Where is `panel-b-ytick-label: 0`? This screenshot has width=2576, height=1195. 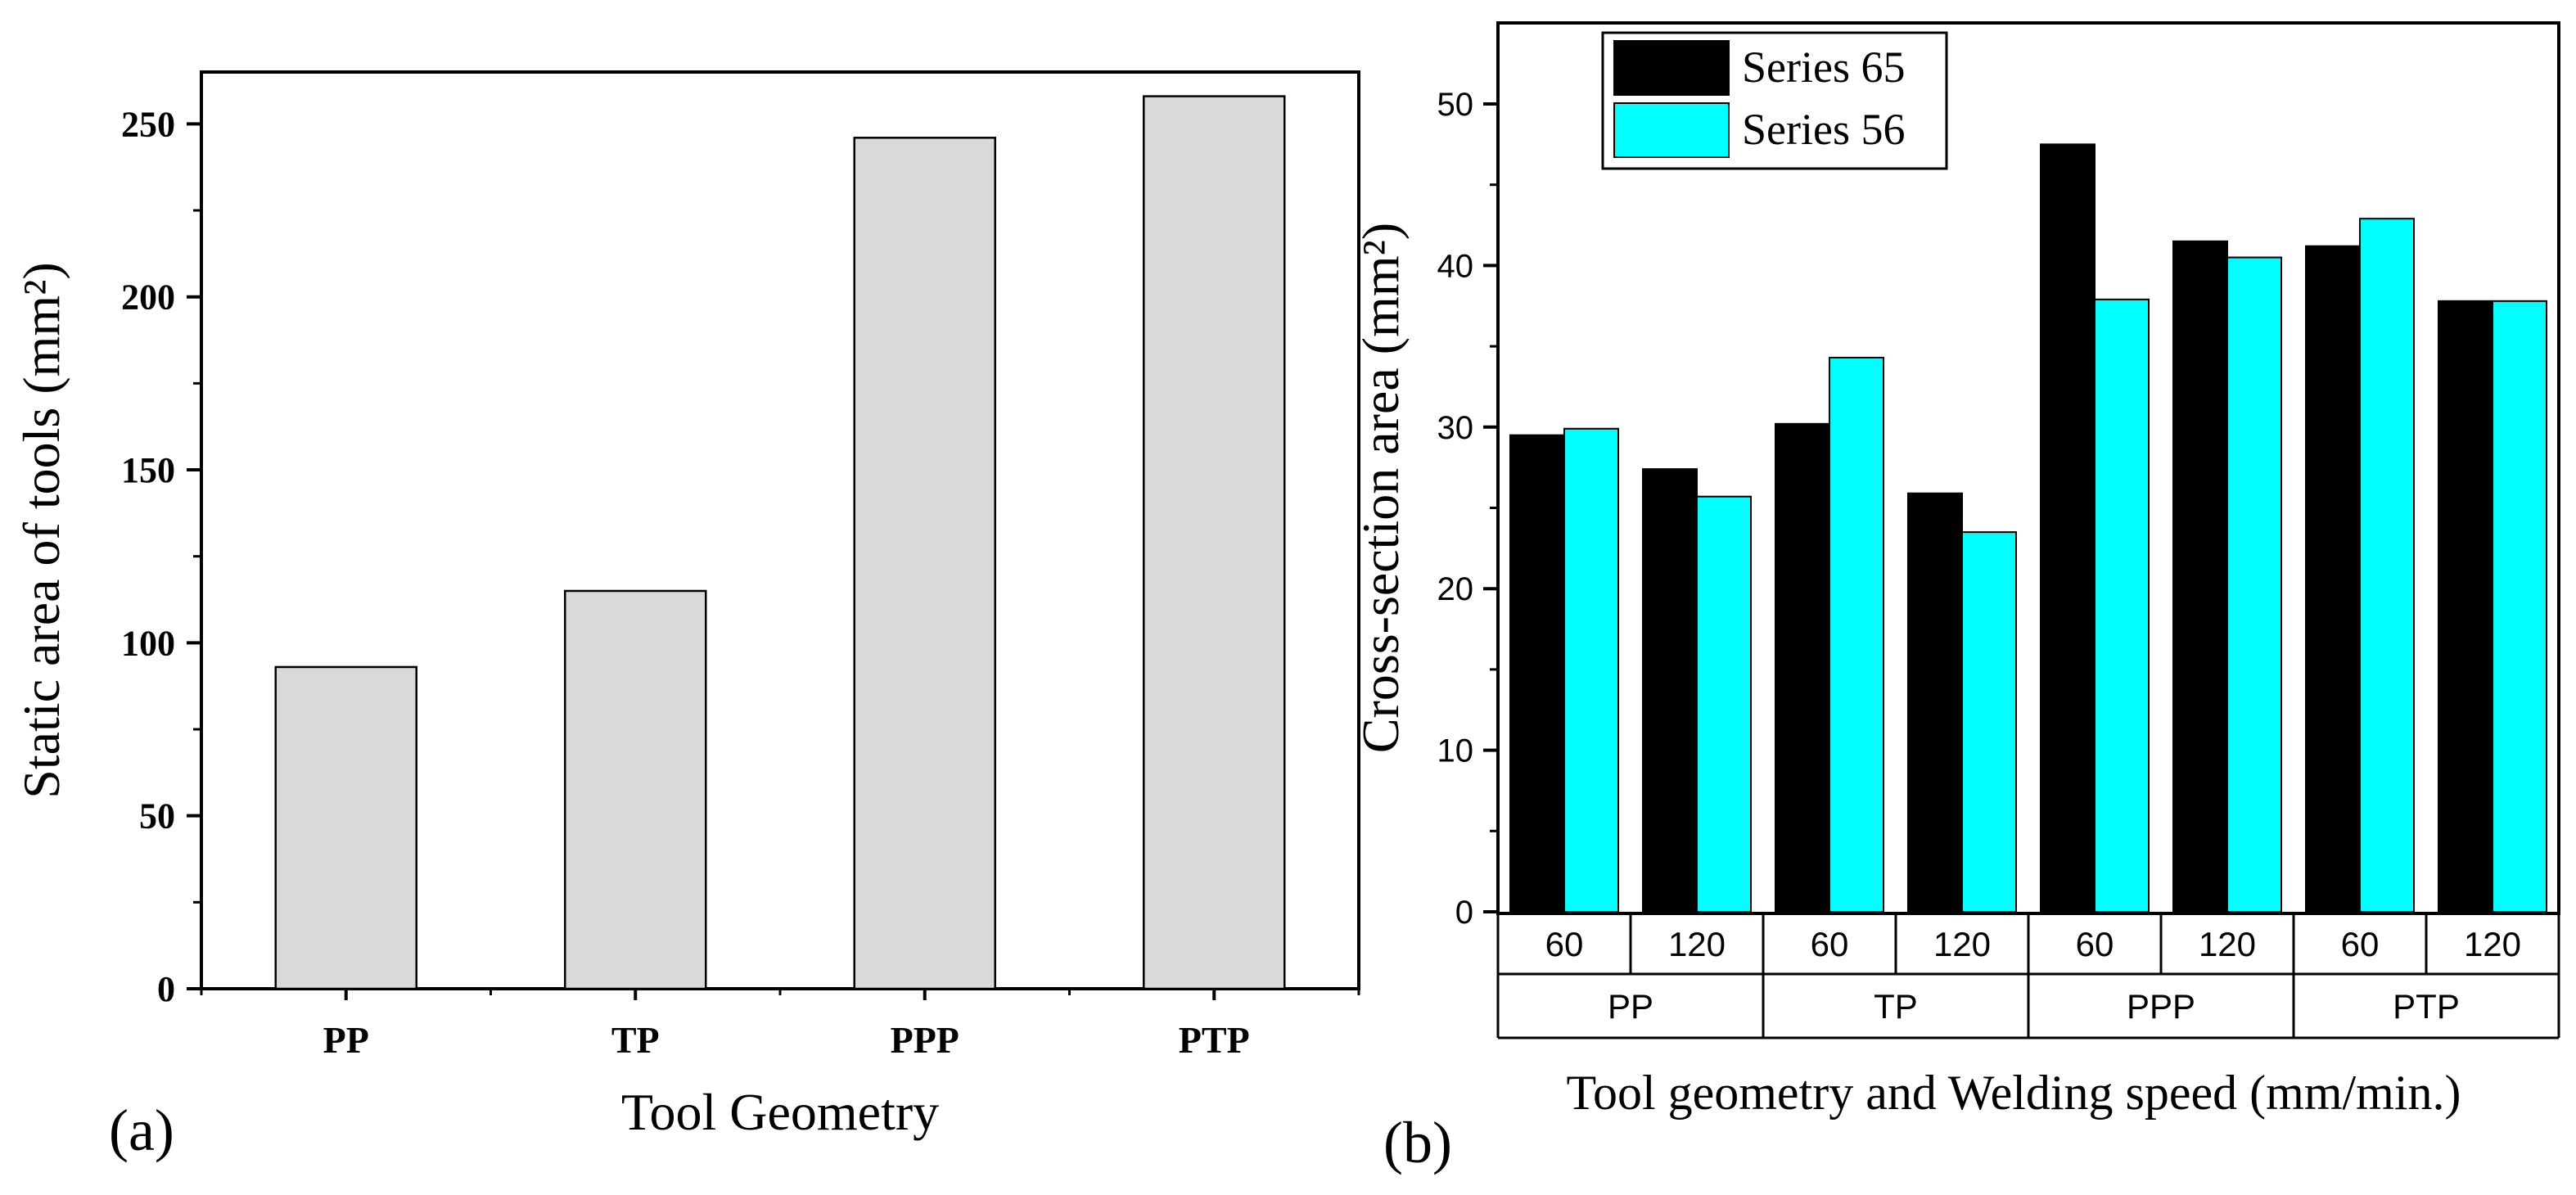
panel-b-ytick-label: 0 is located at coordinates (1464, 913).